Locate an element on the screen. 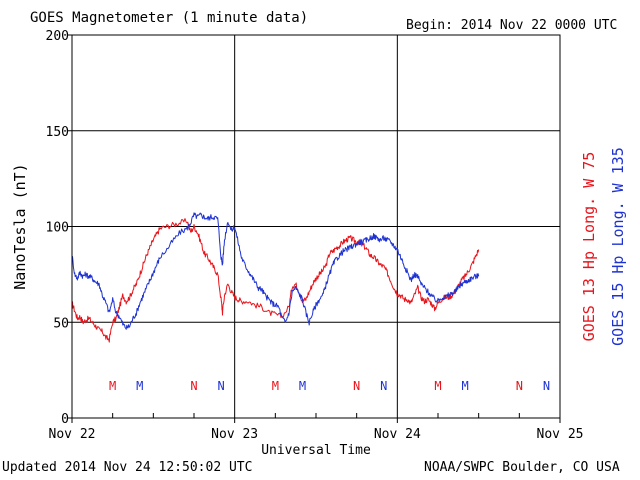  y-tick-label: 100 is located at coordinates (57, 228).